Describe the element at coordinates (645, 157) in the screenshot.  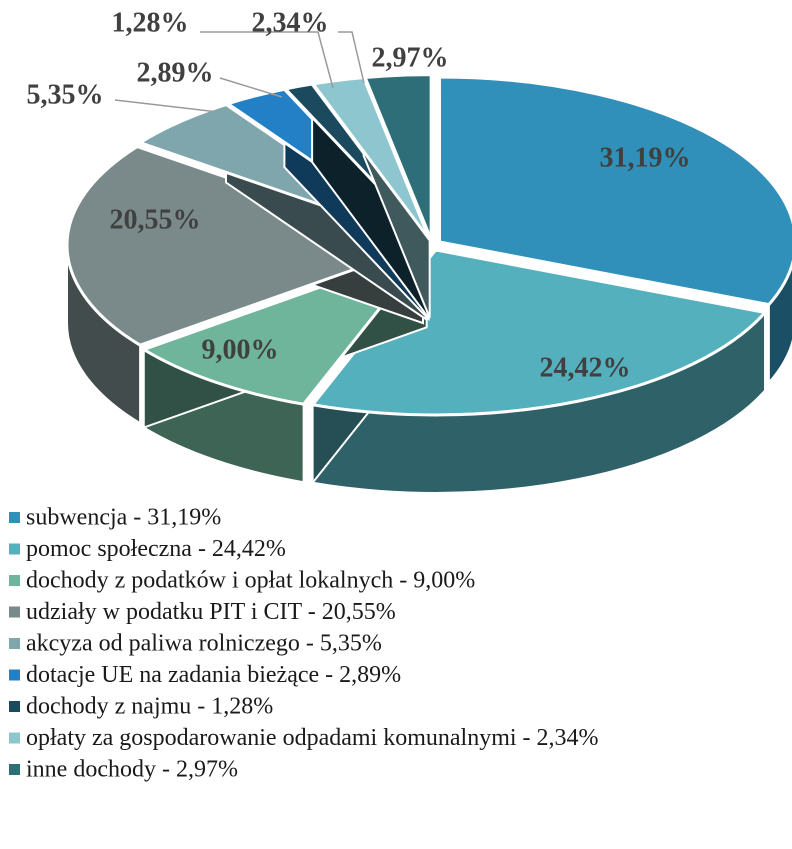
I see `data-label: 31,19%` at that location.